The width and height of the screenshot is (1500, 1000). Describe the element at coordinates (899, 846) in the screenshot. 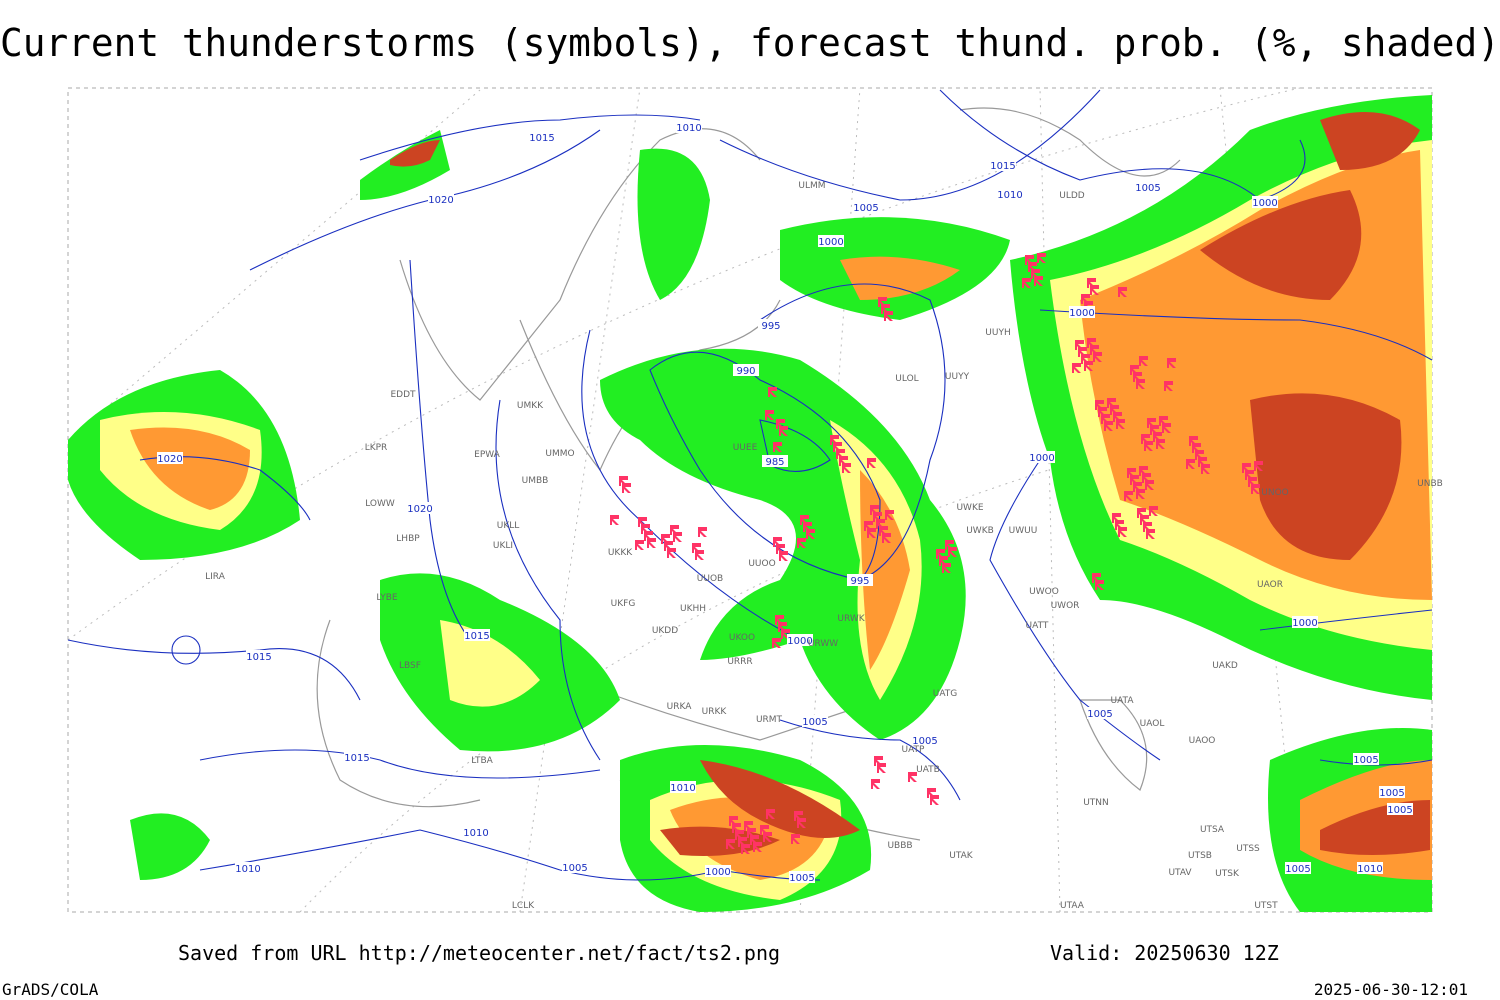

I see `station-label: UBBB` at that location.